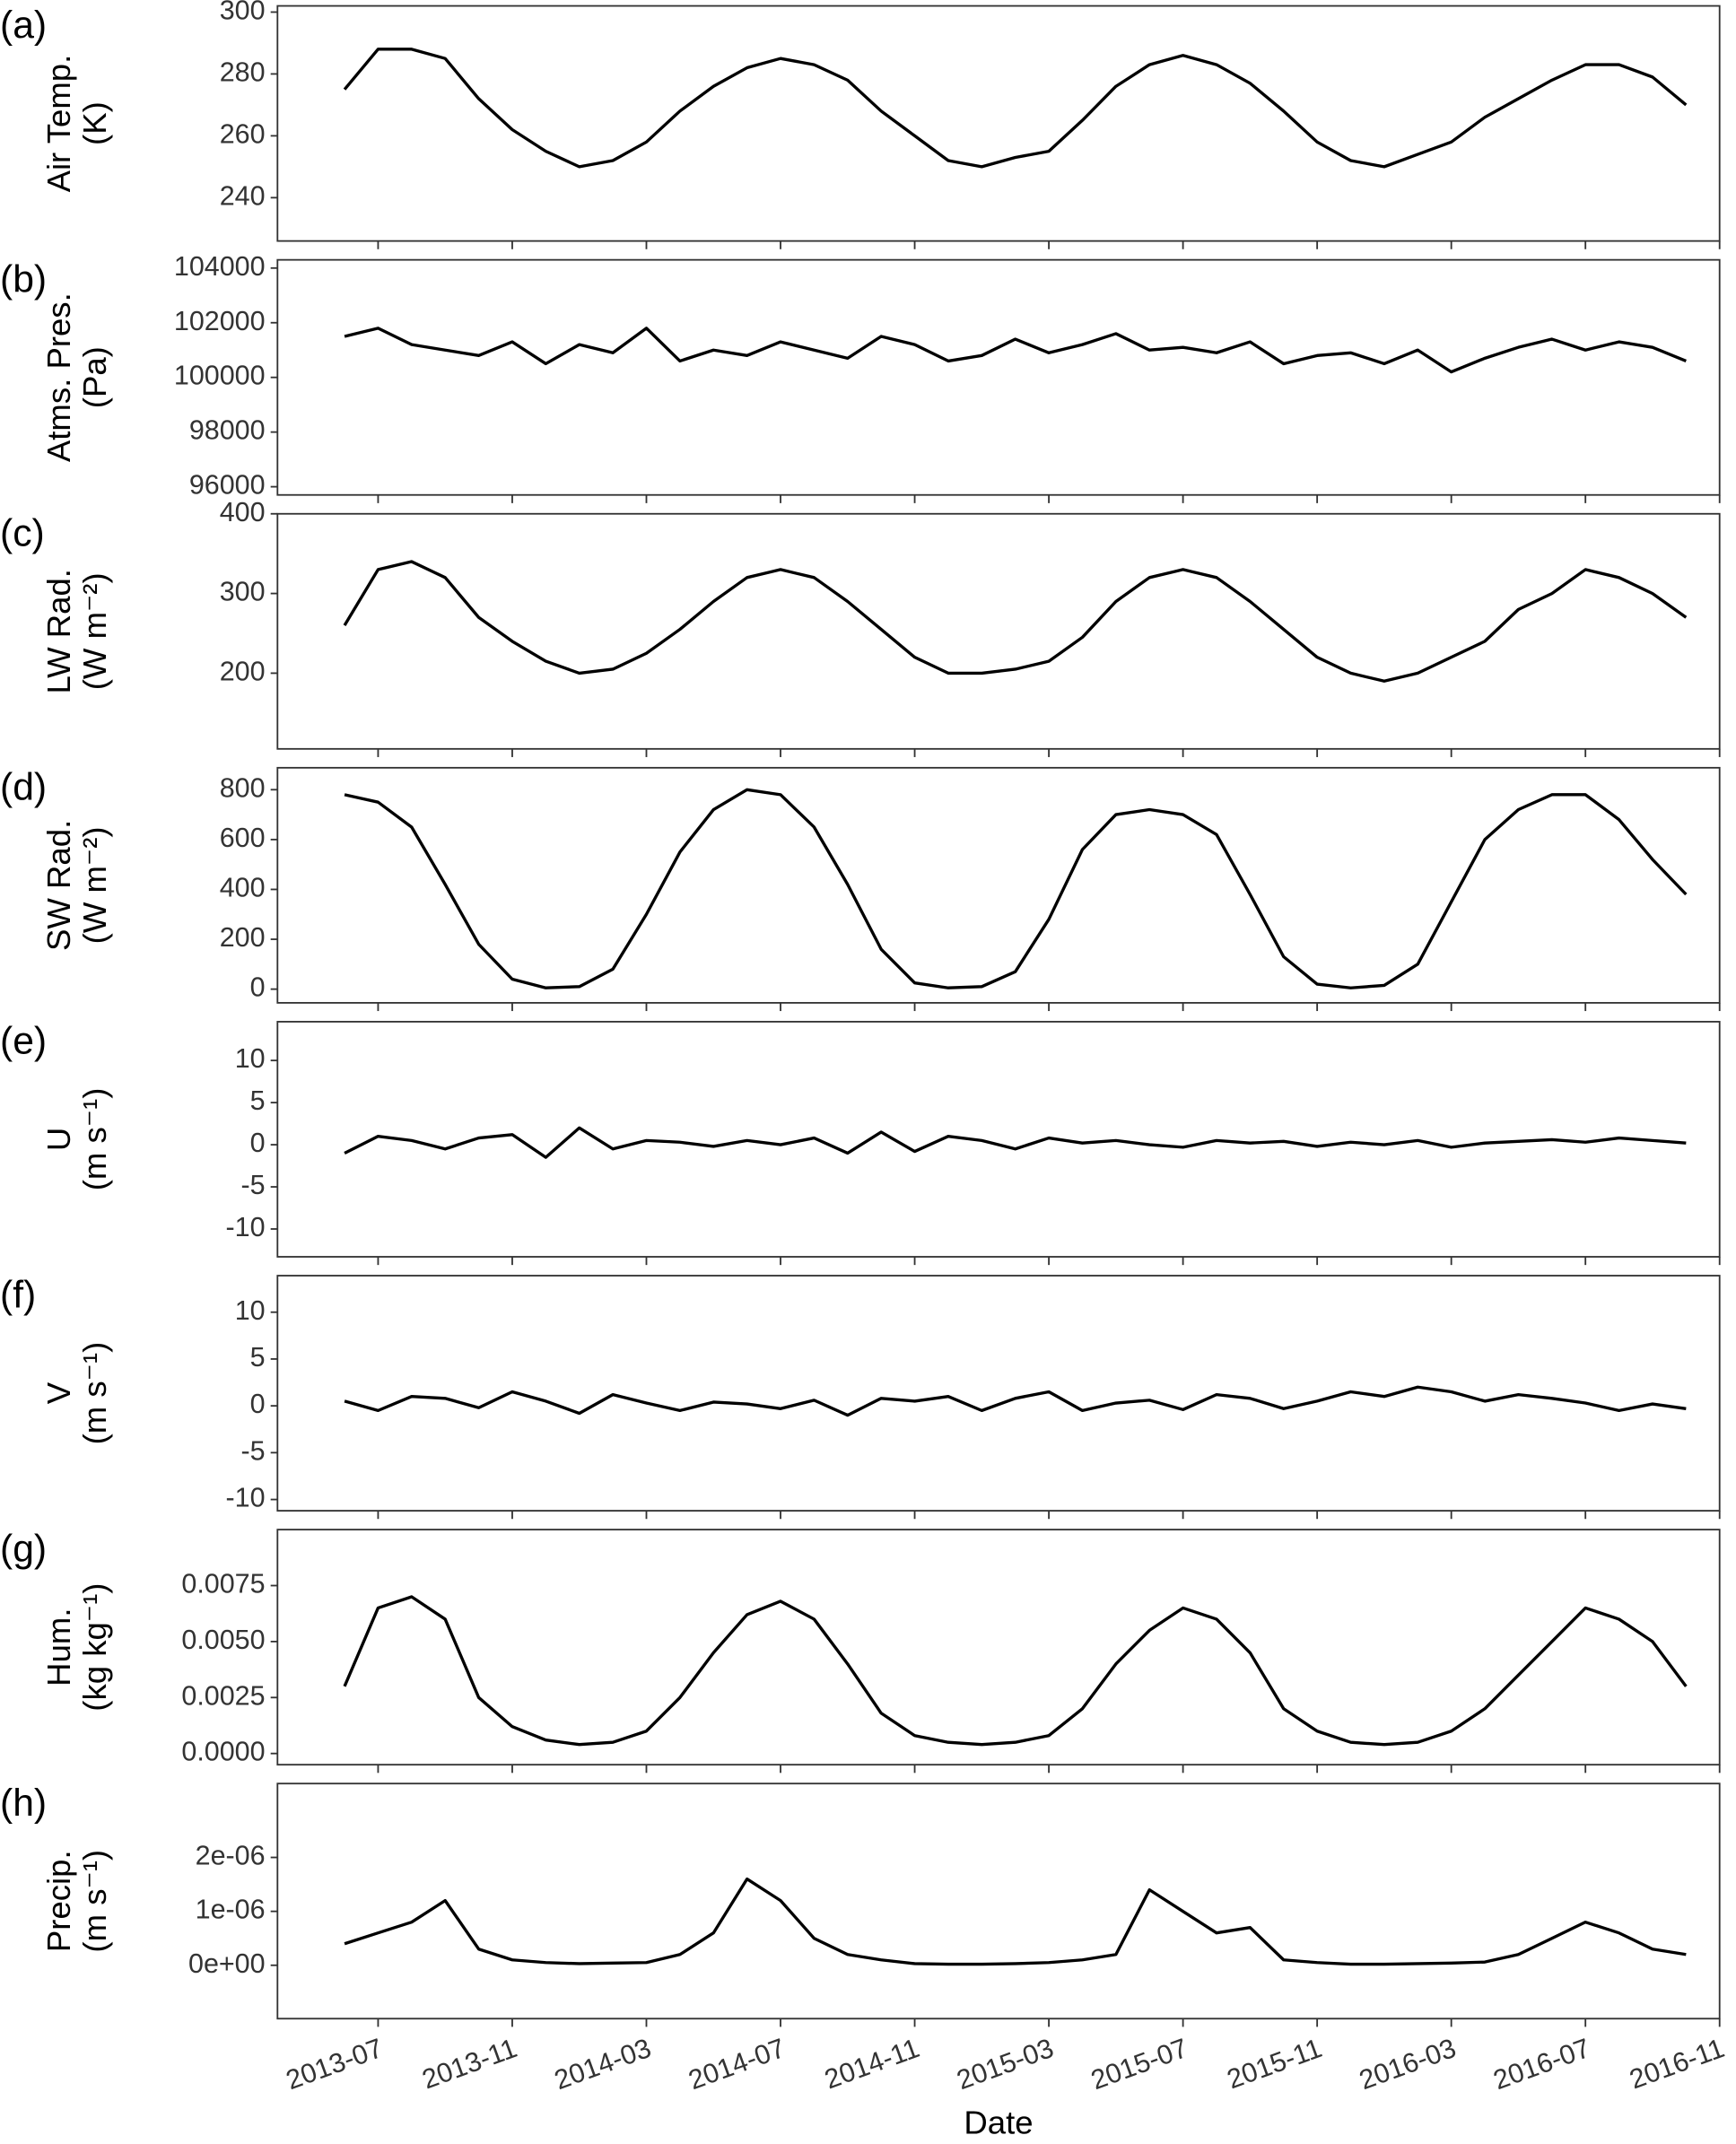  What do you see at coordinates (58, 1647) in the screenshot?
I see `y-axis-title: Hum.` at bounding box center [58, 1647].